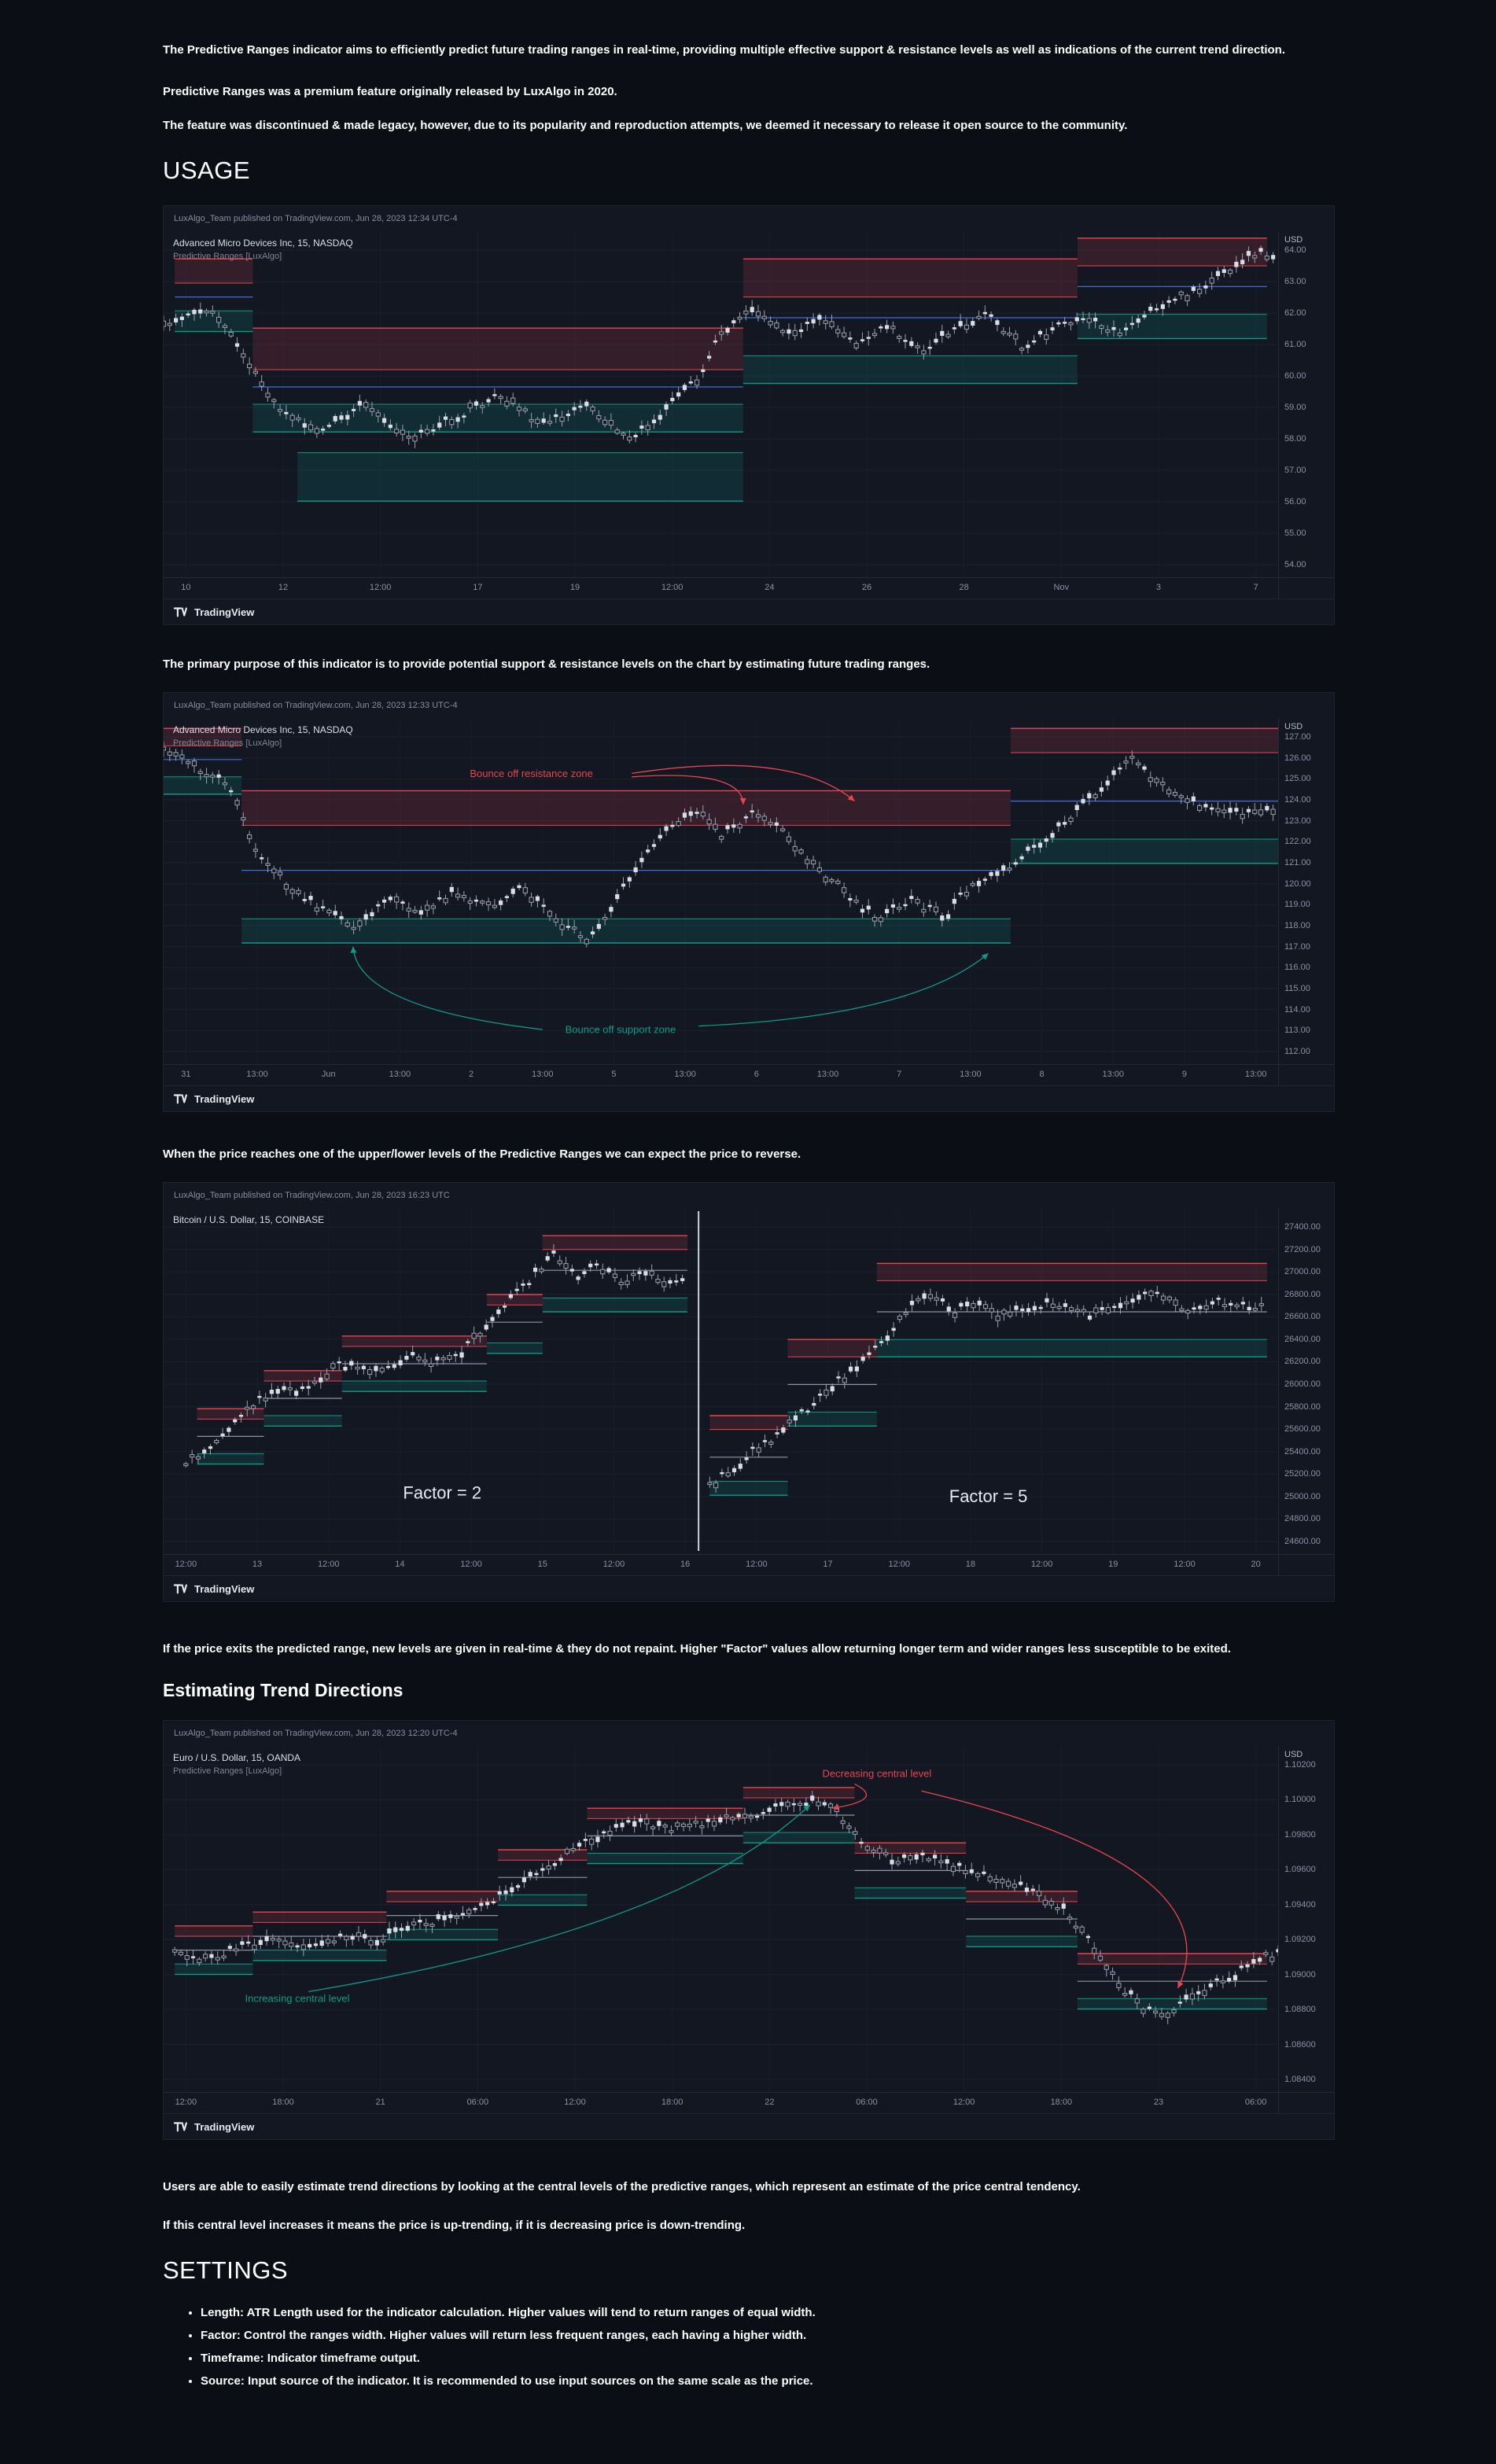 This screenshot has height=2464, width=1496. What do you see at coordinates (1302, 1496) in the screenshot?
I see `price-tick-label: 25000.00` at bounding box center [1302, 1496].